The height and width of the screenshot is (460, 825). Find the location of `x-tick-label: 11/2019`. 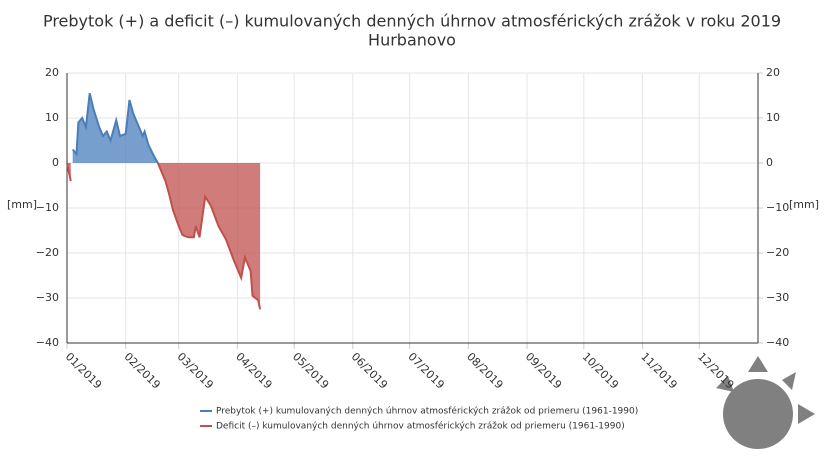

x-tick-label: 11/2019 is located at coordinates (659, 371).